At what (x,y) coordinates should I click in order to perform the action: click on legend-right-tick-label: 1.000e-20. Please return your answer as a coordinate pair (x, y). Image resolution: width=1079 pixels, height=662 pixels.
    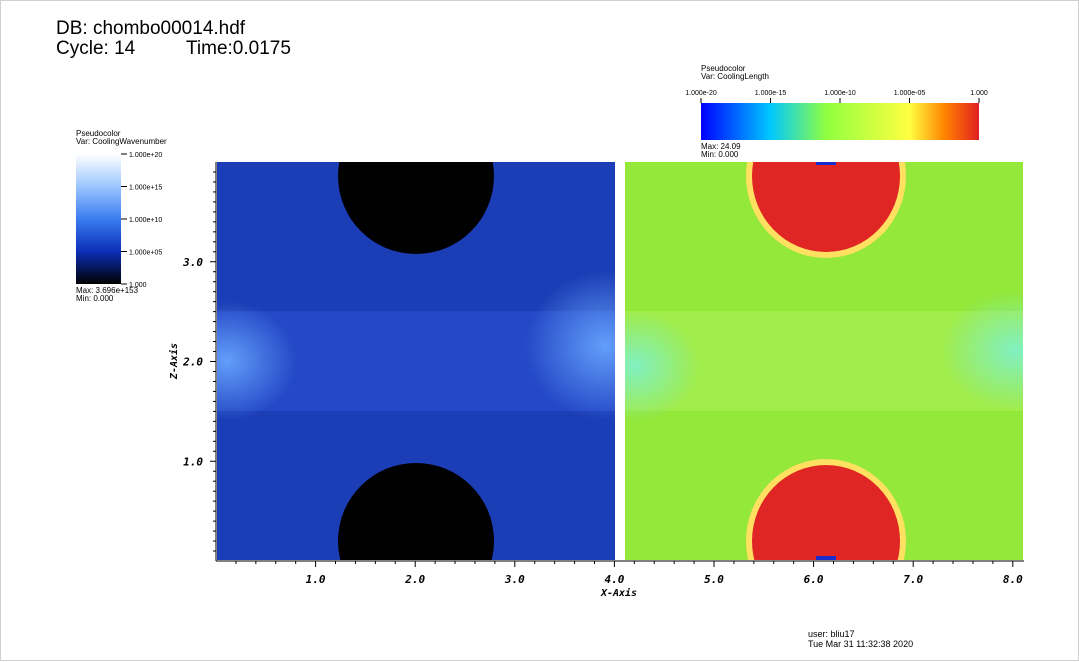
    Looking at the image, I should click on (701, 93).